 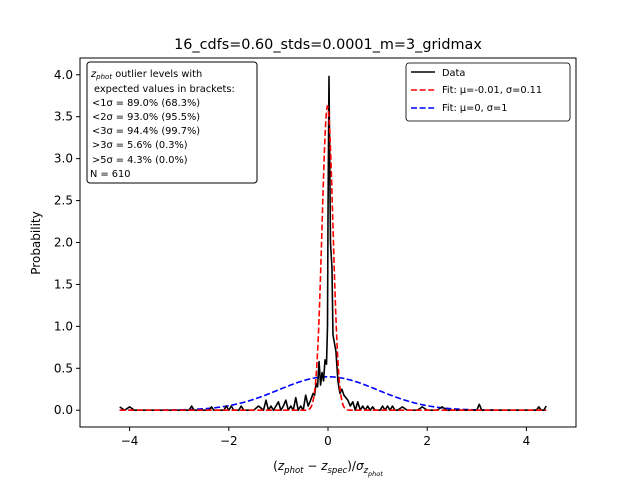 I want to click on y-tick-label: 2.0, so click(x=63, y=243).